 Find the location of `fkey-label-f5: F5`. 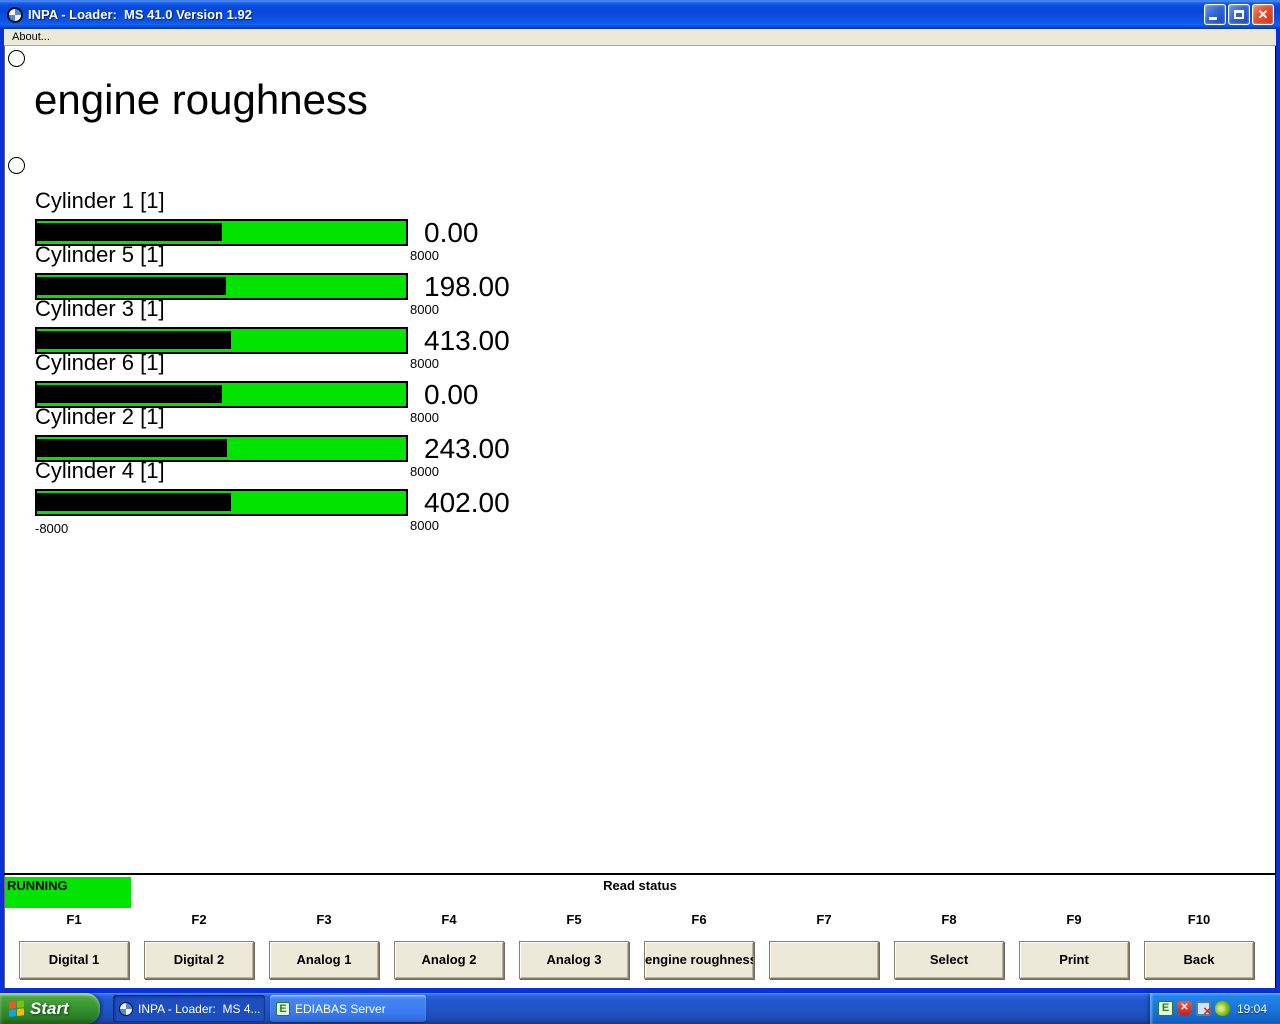

fkey-label-f5: F5 is located at coordinates (574, 919).